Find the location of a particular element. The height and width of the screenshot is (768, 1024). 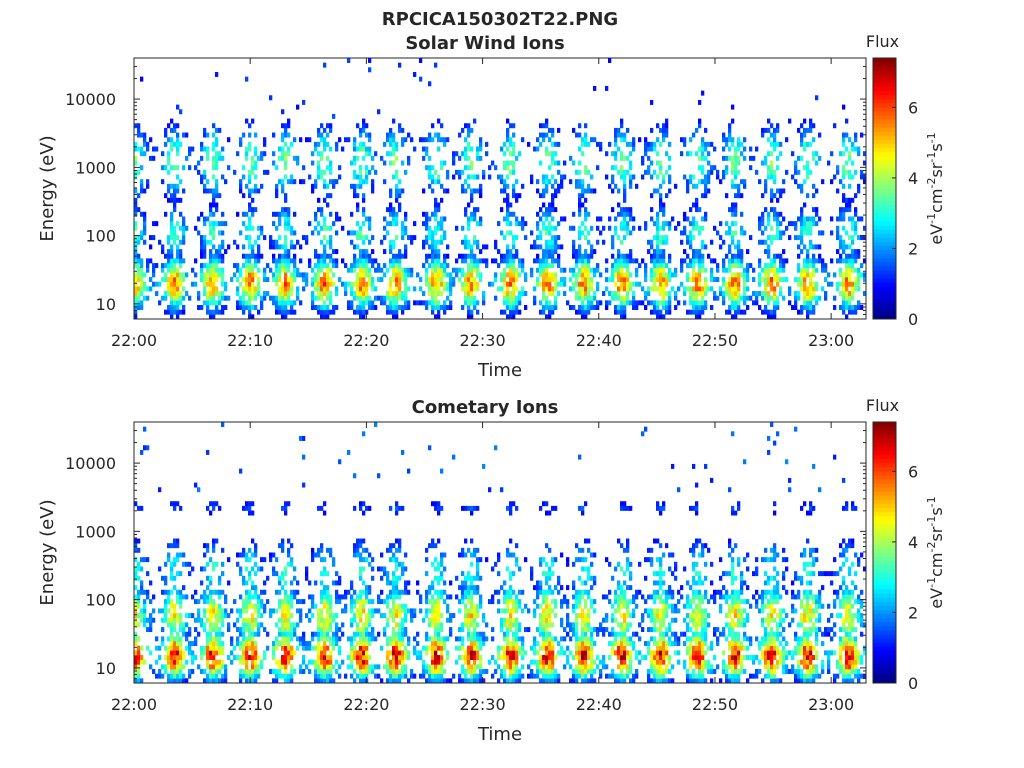

colorbar-segment is located at coordinates (884, 137).